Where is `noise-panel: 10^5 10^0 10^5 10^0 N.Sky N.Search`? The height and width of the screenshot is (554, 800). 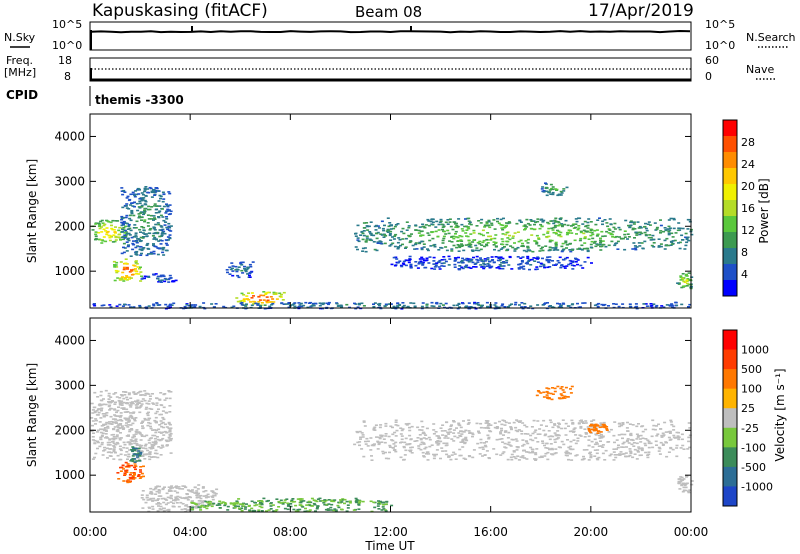
noise-panel: 10^5 10^0 10^5 10^0 N.Sky N.Search is located at coordinates (400, 35).